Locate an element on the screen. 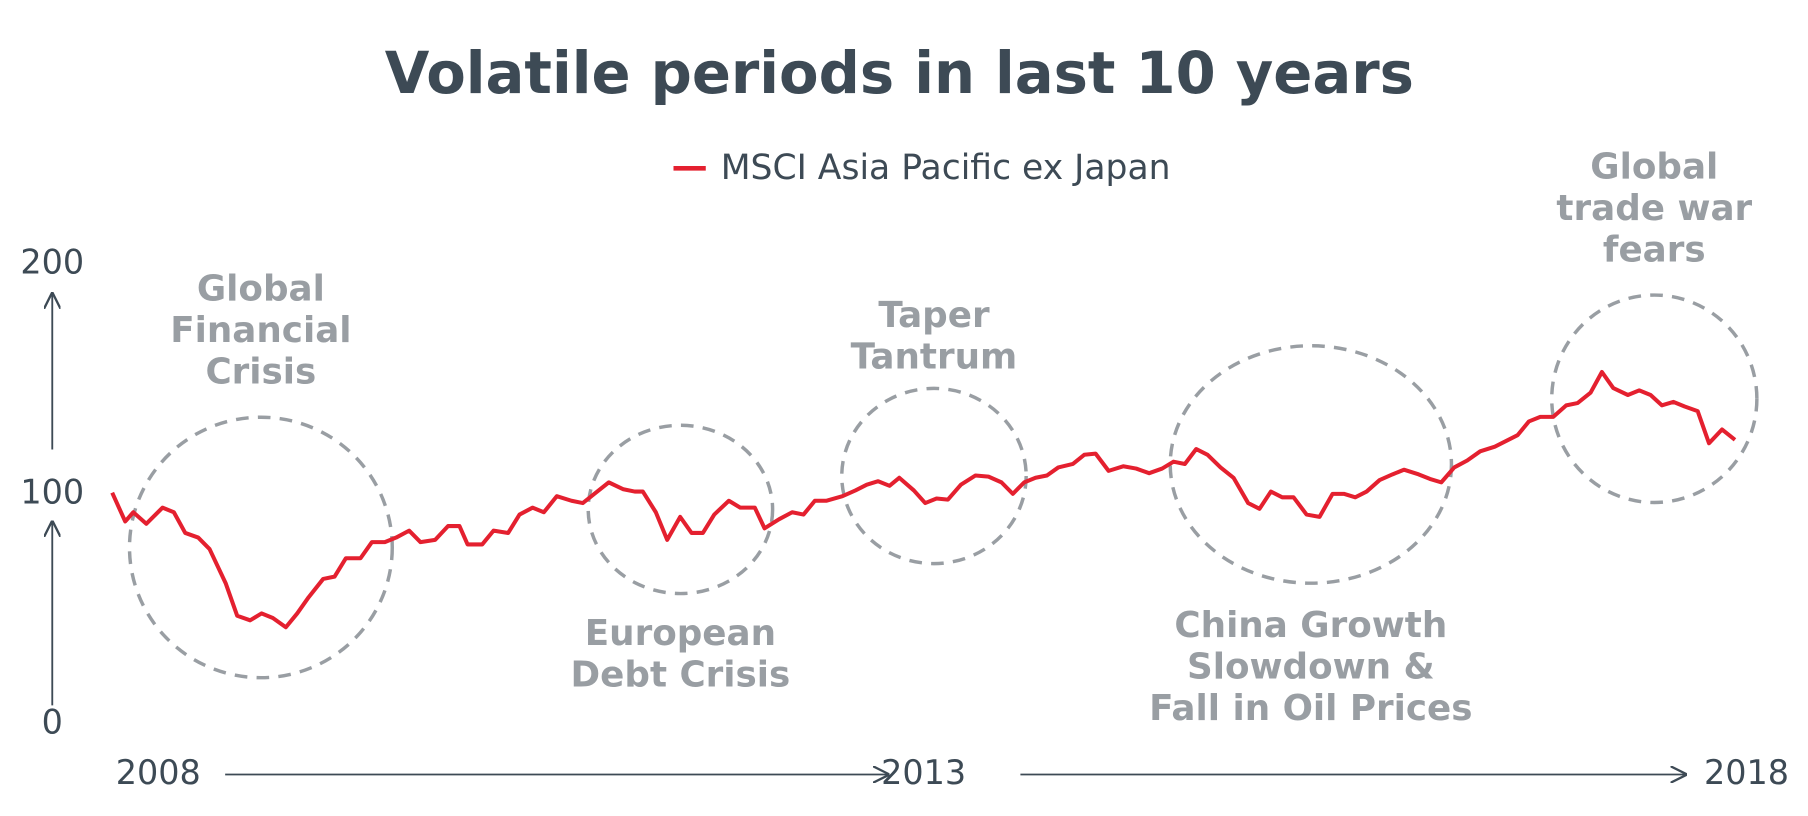 This screenshot has height=816, width=1808. annotation: Taper is located at coordinates (934, 315).